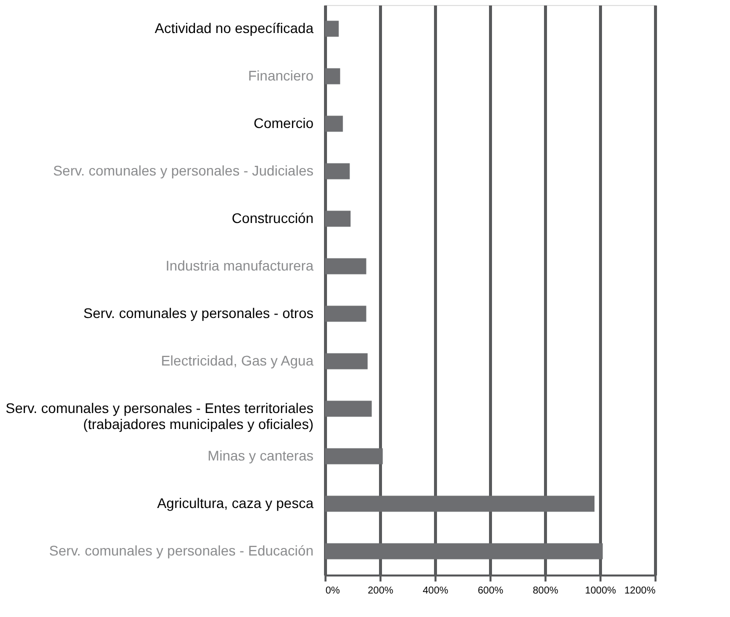 The image size is (730, 617). What do you see at coordinates (261, 455) in the screenshot?
I see `y-tick-label: Minas y canteras` at bounding box center [261, 455].